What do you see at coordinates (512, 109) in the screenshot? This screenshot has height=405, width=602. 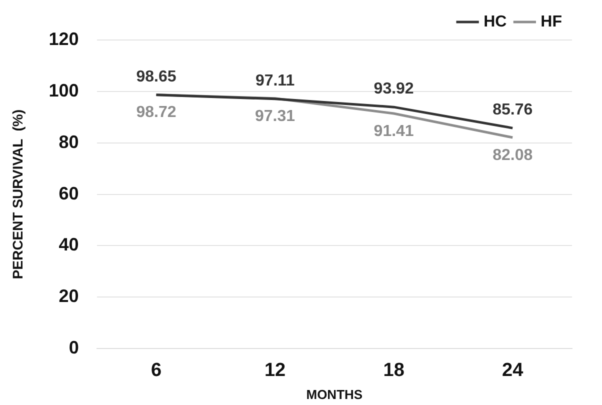 I see `data-label: 85.76` at bounding box center [512, 109].